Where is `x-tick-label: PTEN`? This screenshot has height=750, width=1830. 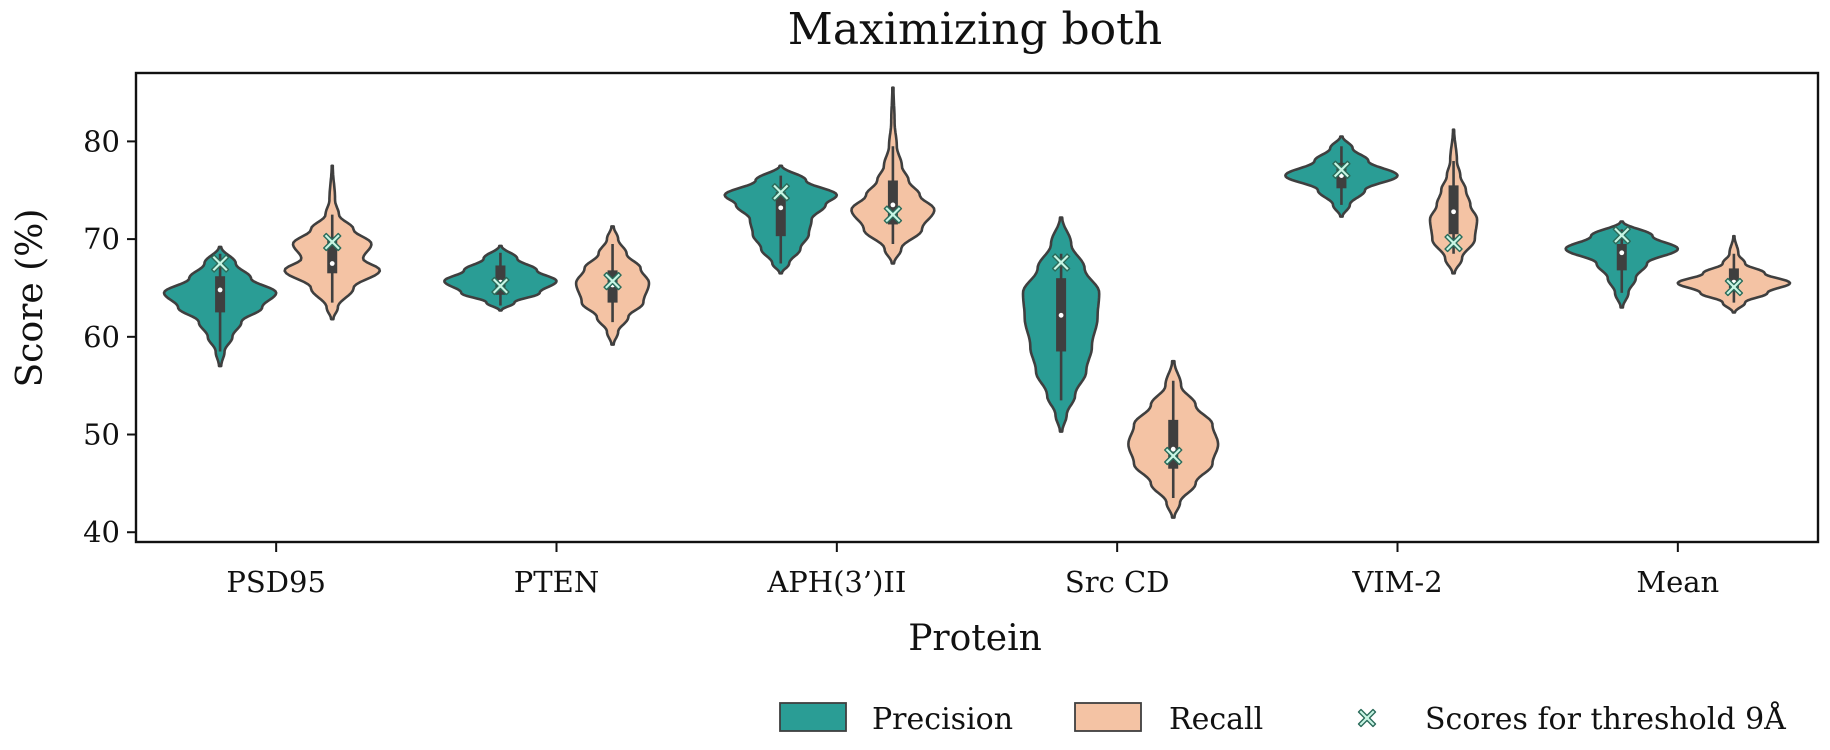 x-tick-label: PTEN is located at coordinates (556, 582).